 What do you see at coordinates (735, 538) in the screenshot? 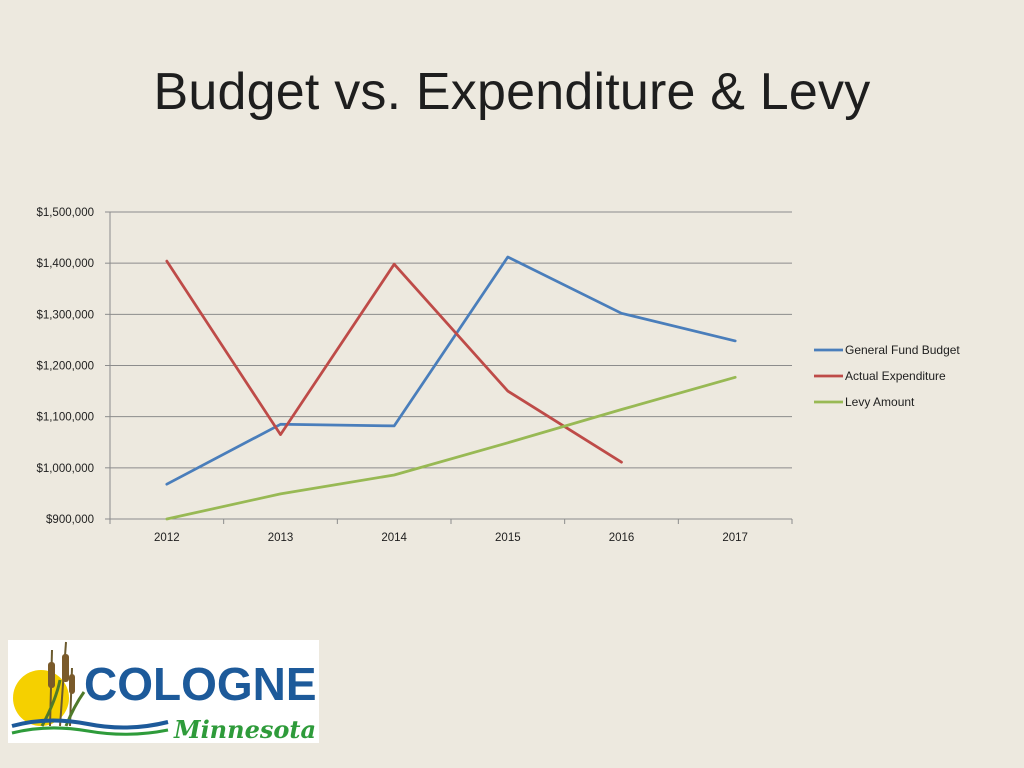
I see `x-tick-label: 2017` at bounding box center [735, 538].